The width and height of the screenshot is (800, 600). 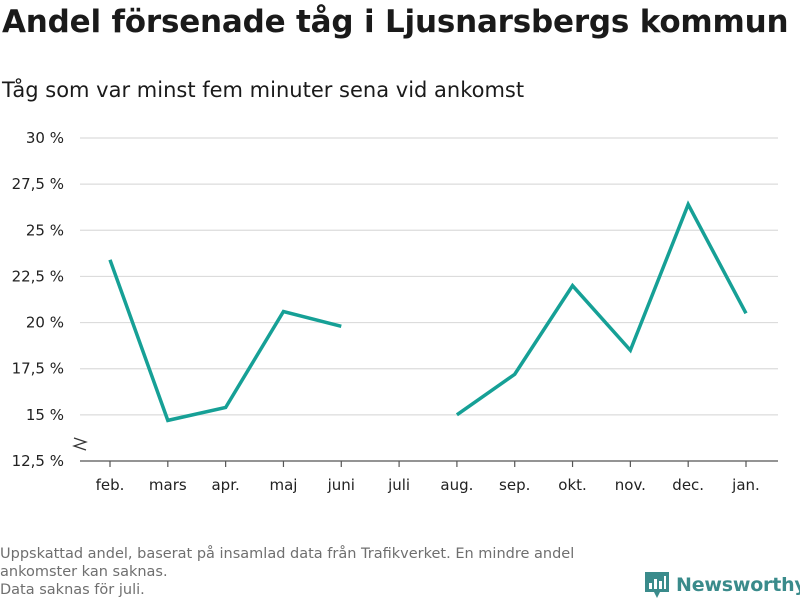 I want to click on brand-logo: Newsworthy, so click(x=722, y=585).